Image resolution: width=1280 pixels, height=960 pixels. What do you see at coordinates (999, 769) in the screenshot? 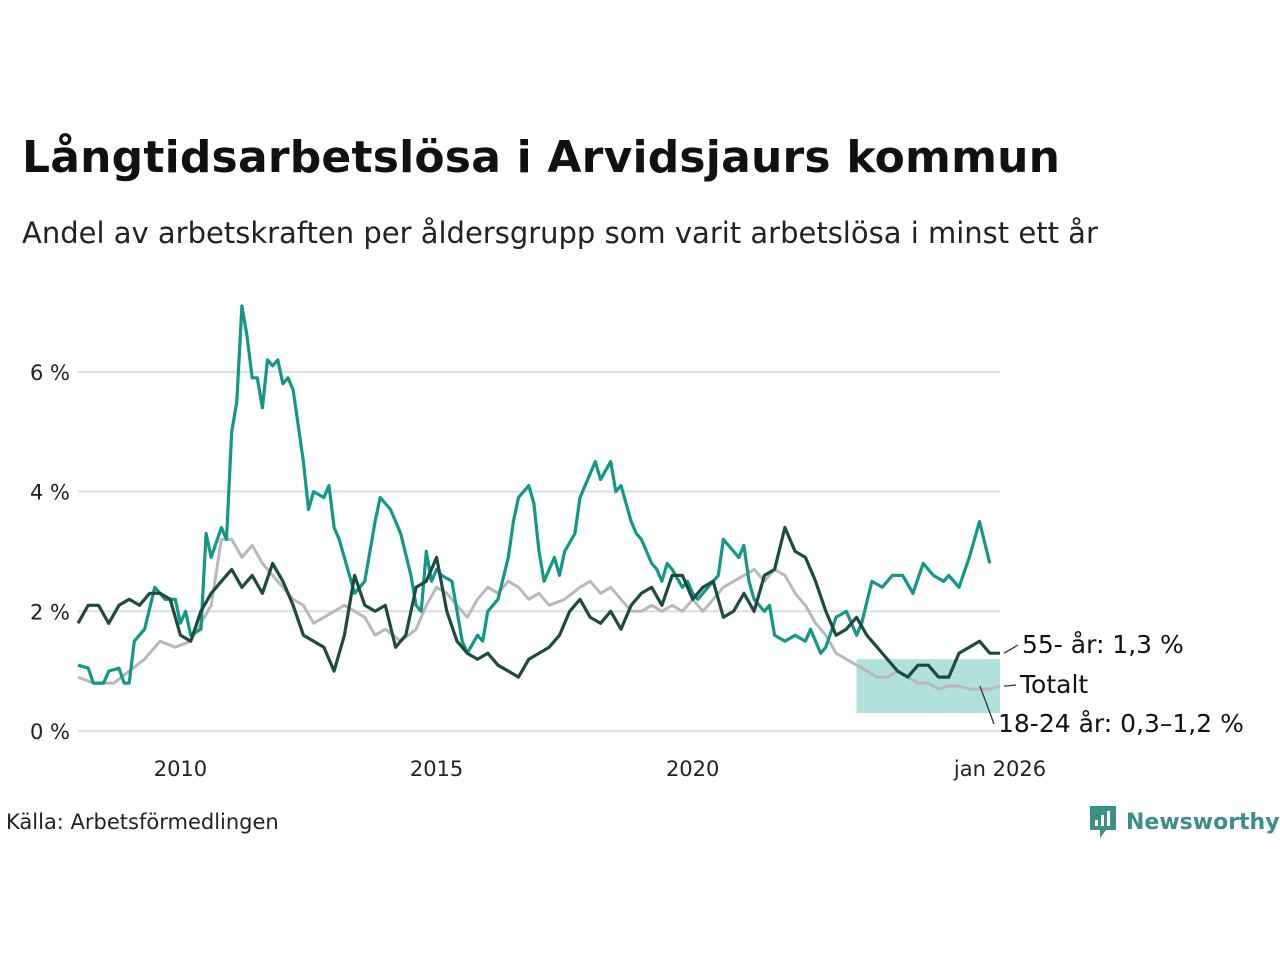
I see `x-tick-label: jan 2026` at bounding box center [999, 769].